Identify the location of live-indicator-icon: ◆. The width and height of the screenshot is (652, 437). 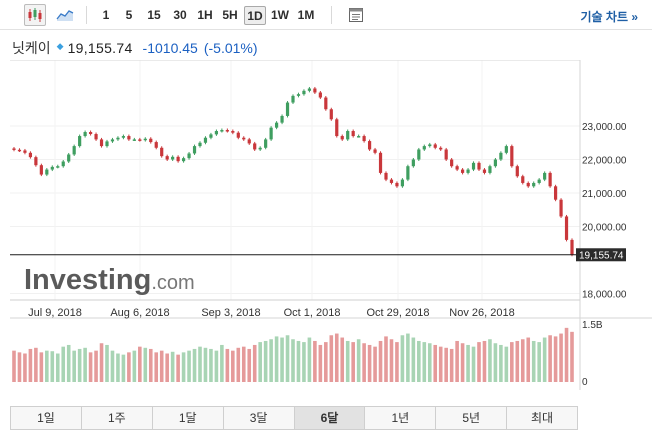
(60, 46).